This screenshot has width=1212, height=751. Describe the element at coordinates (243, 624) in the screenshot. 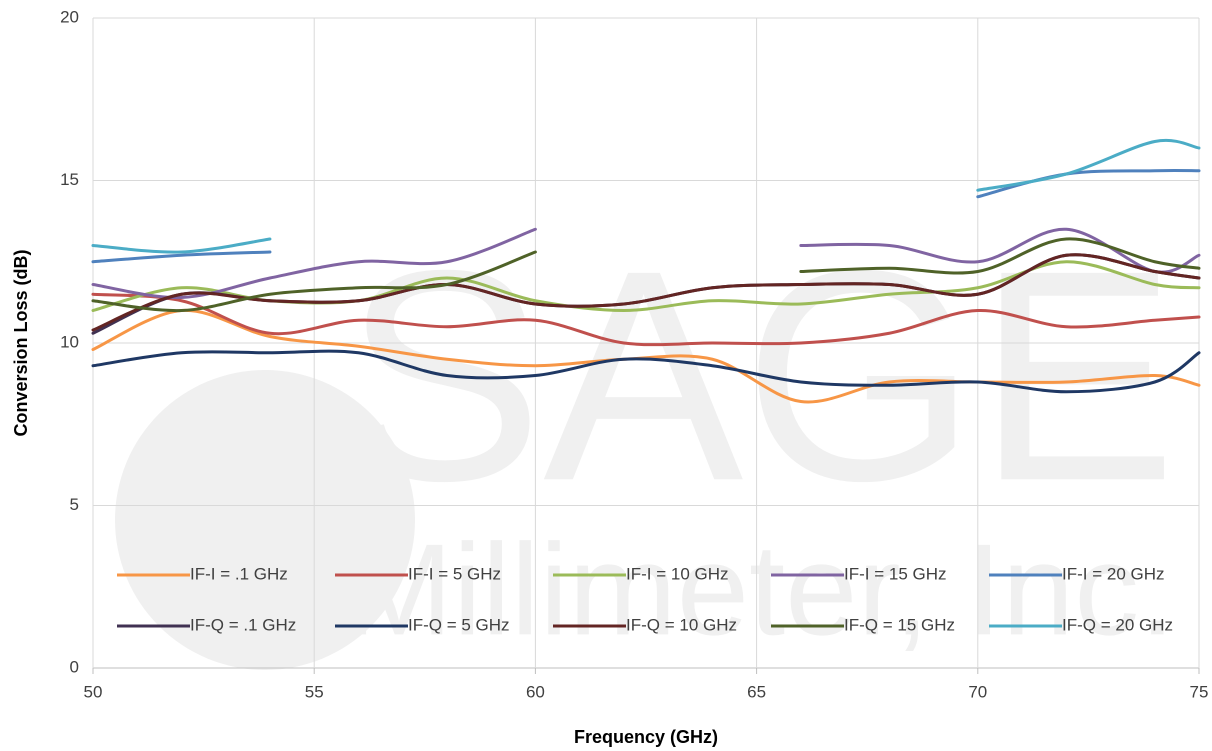

I see `legend-label: IF-Q = .1 GHz` at that location.